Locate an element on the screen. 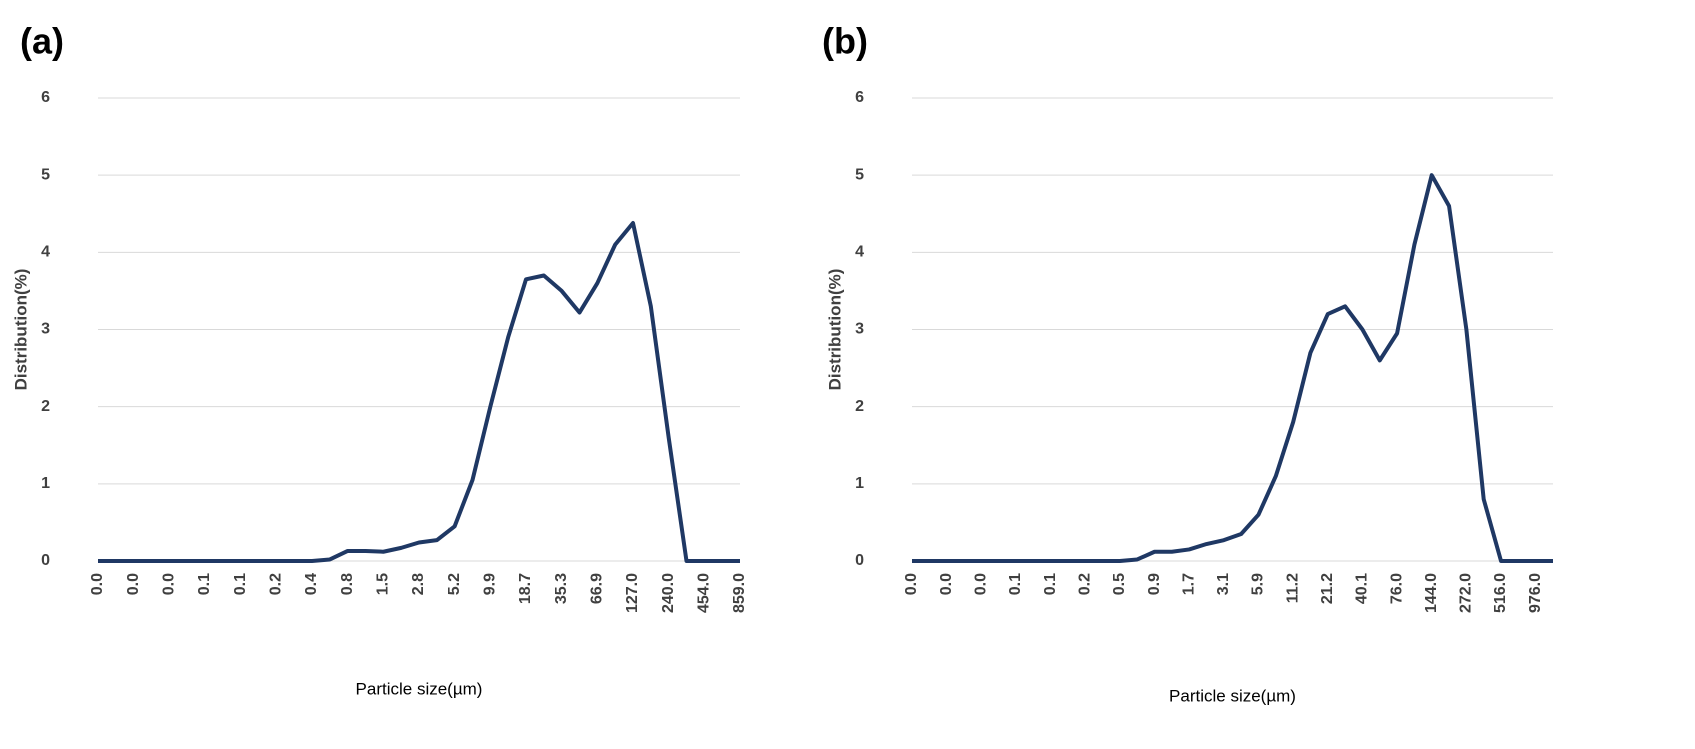 The height and width of the screenshot is (749, 1695). x-tick-label: 11.2 is located at coordinates (1292, 588).